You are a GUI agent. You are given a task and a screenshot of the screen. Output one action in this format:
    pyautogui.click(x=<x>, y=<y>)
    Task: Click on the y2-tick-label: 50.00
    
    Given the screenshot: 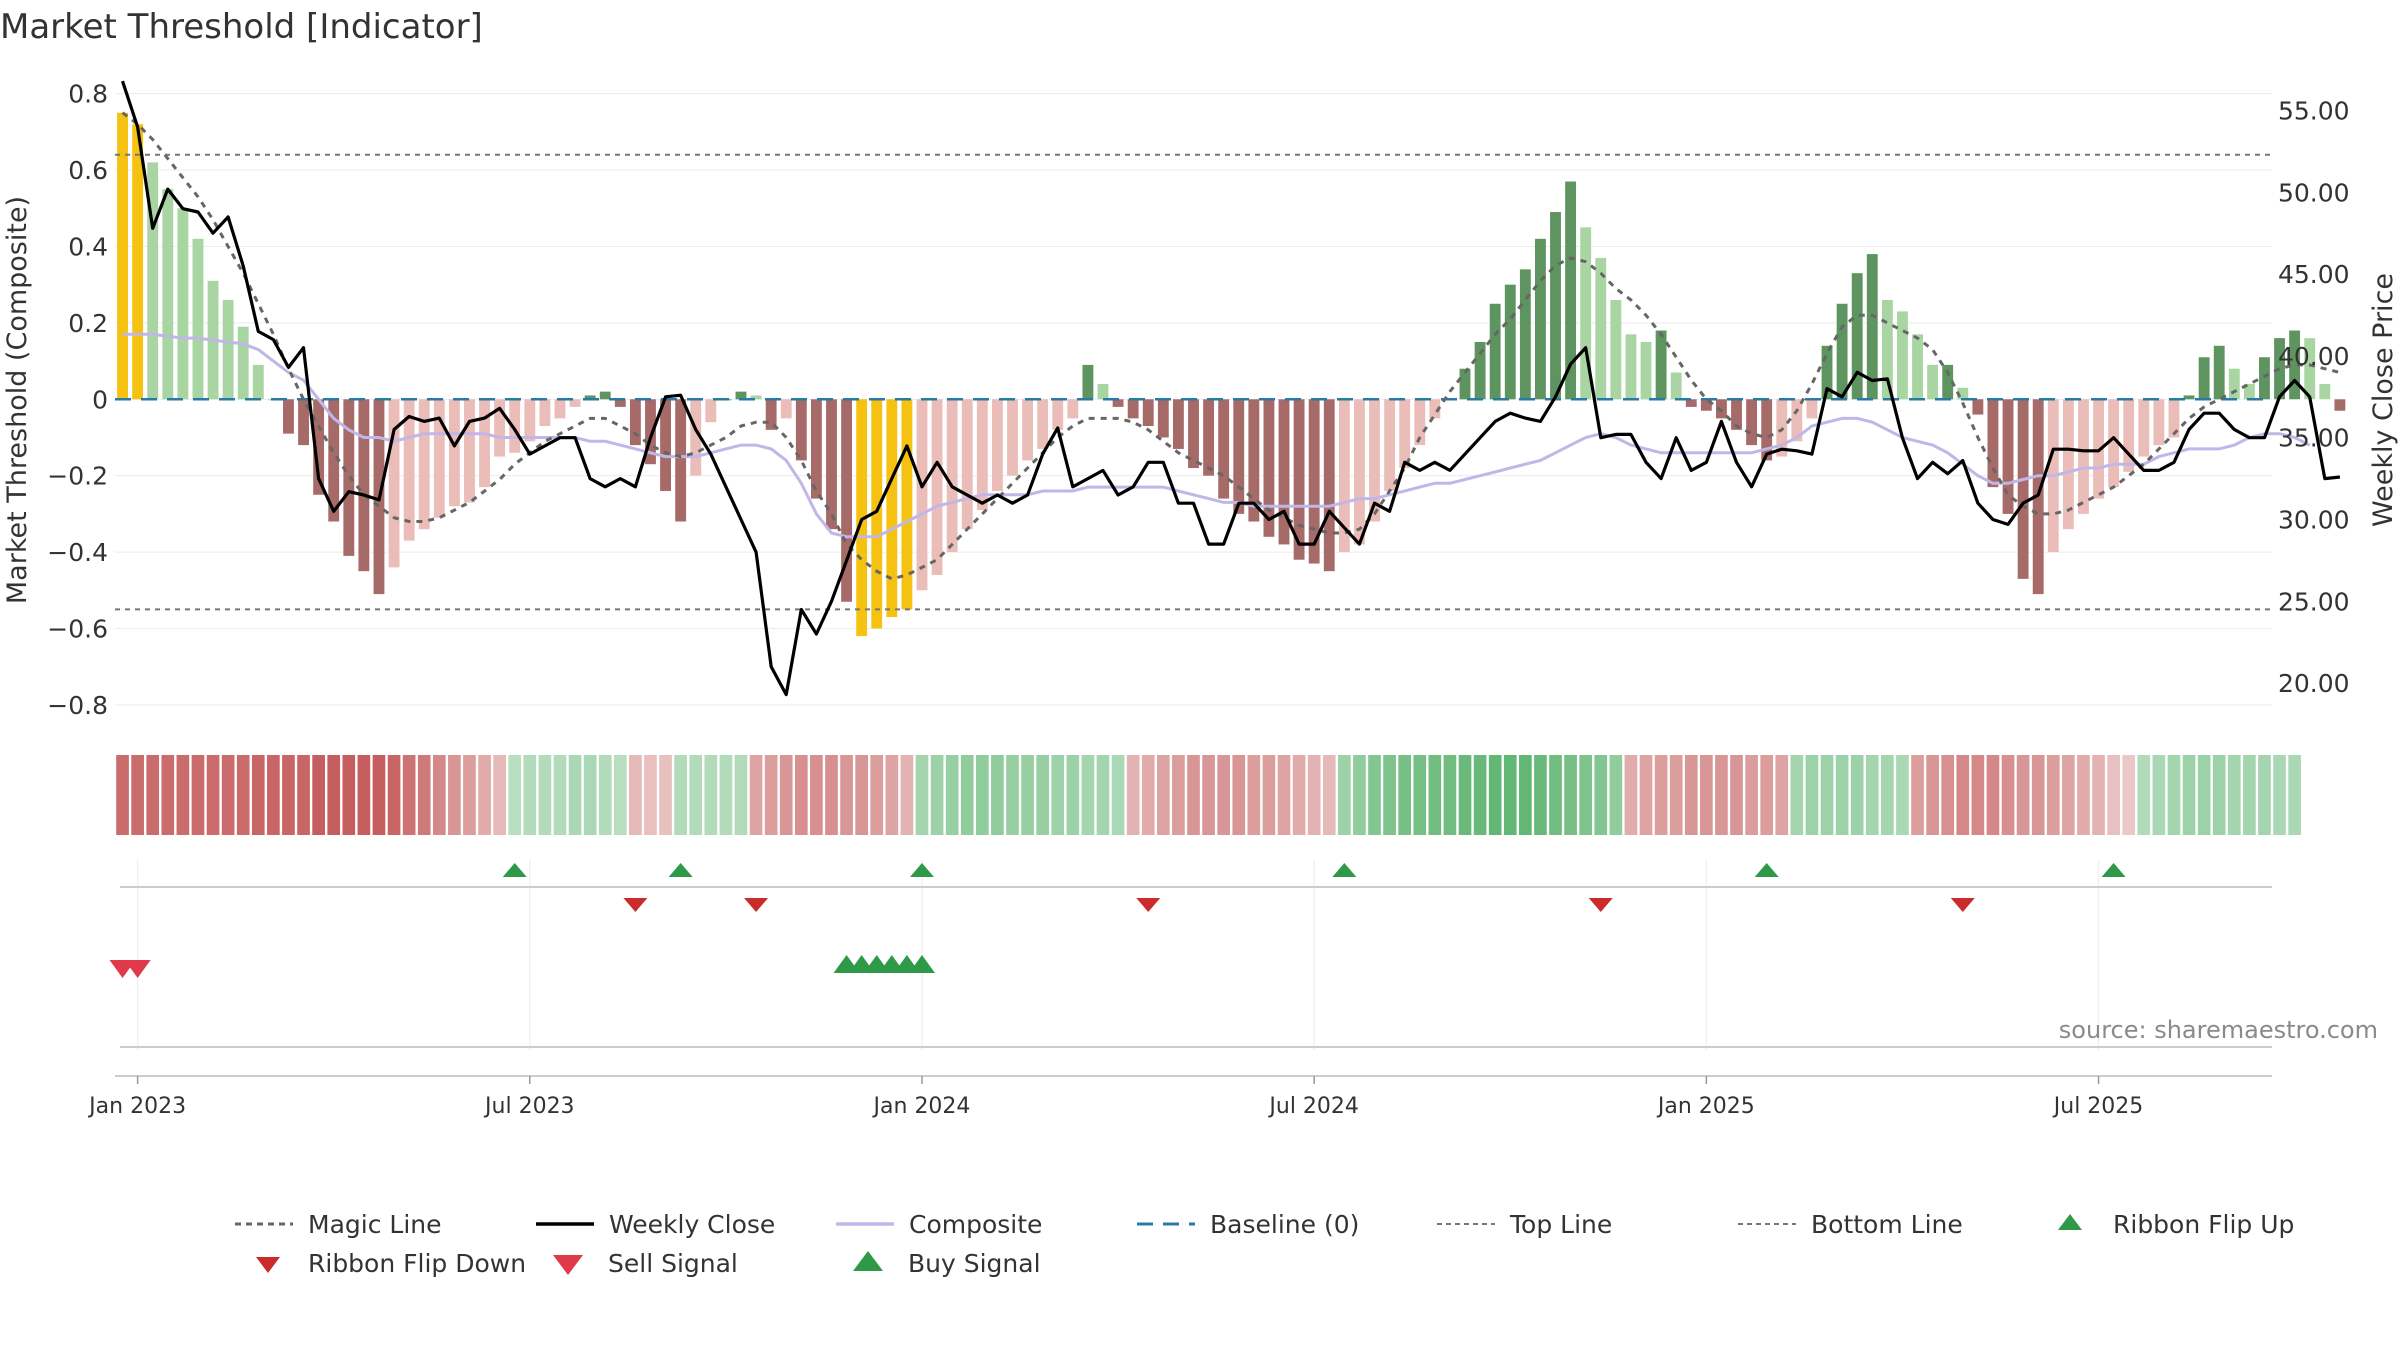 What is the action you would take?
    pyautogui.click(x=2314, y=192)
    